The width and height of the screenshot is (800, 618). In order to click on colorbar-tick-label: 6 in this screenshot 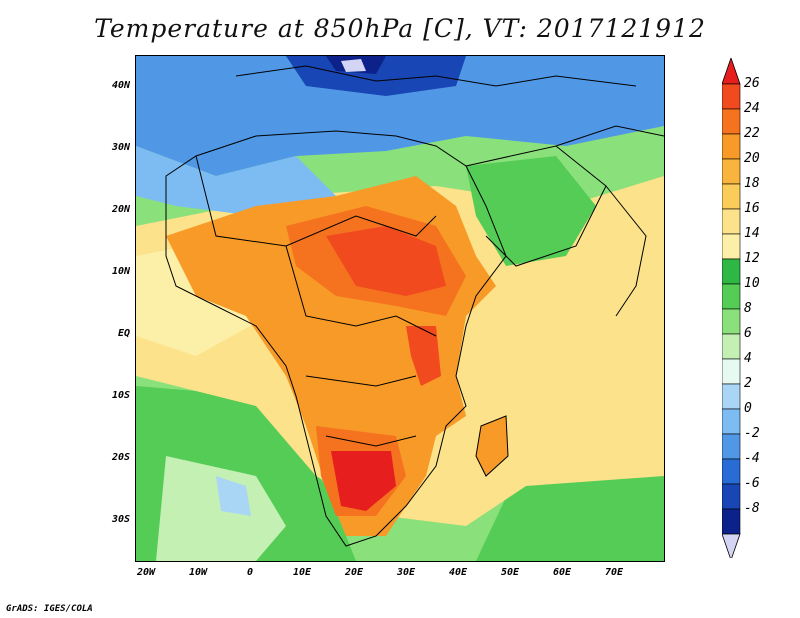, I will do `click(748, 333)`.